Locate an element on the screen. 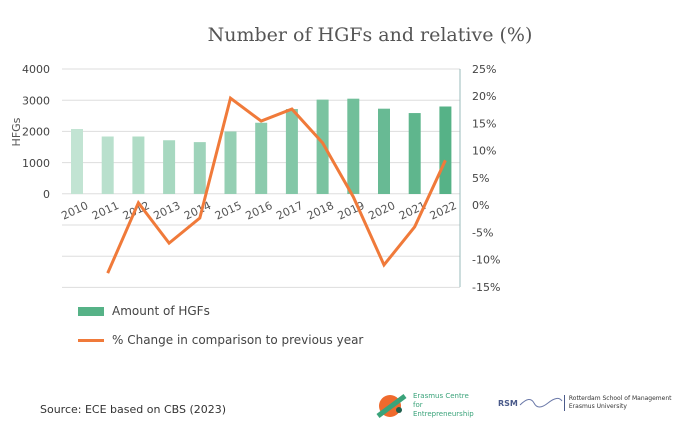 This screenshot has height=427, width=675. left-tick-label: 0 is located at coordinates (46, 194).